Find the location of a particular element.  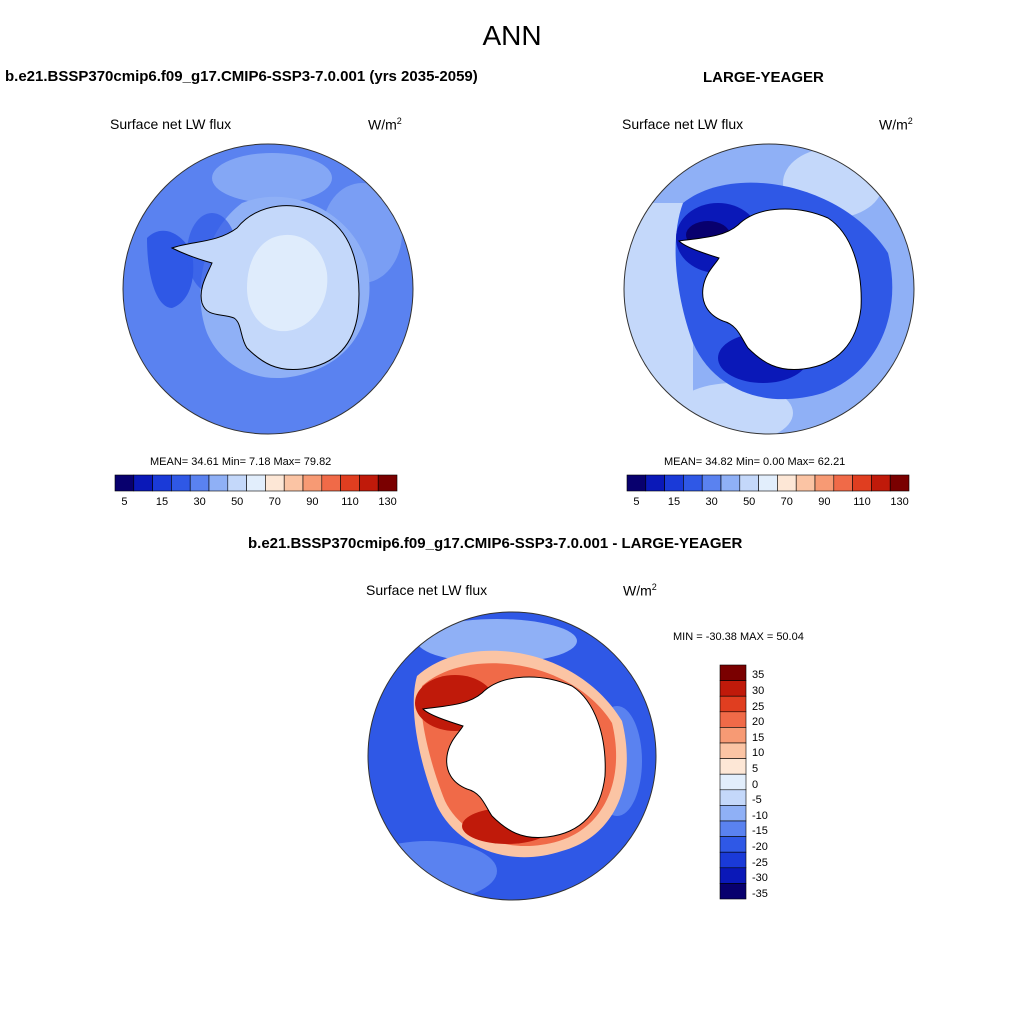

colorbar-tick-label: 20 is located at coordinates (758, 722).